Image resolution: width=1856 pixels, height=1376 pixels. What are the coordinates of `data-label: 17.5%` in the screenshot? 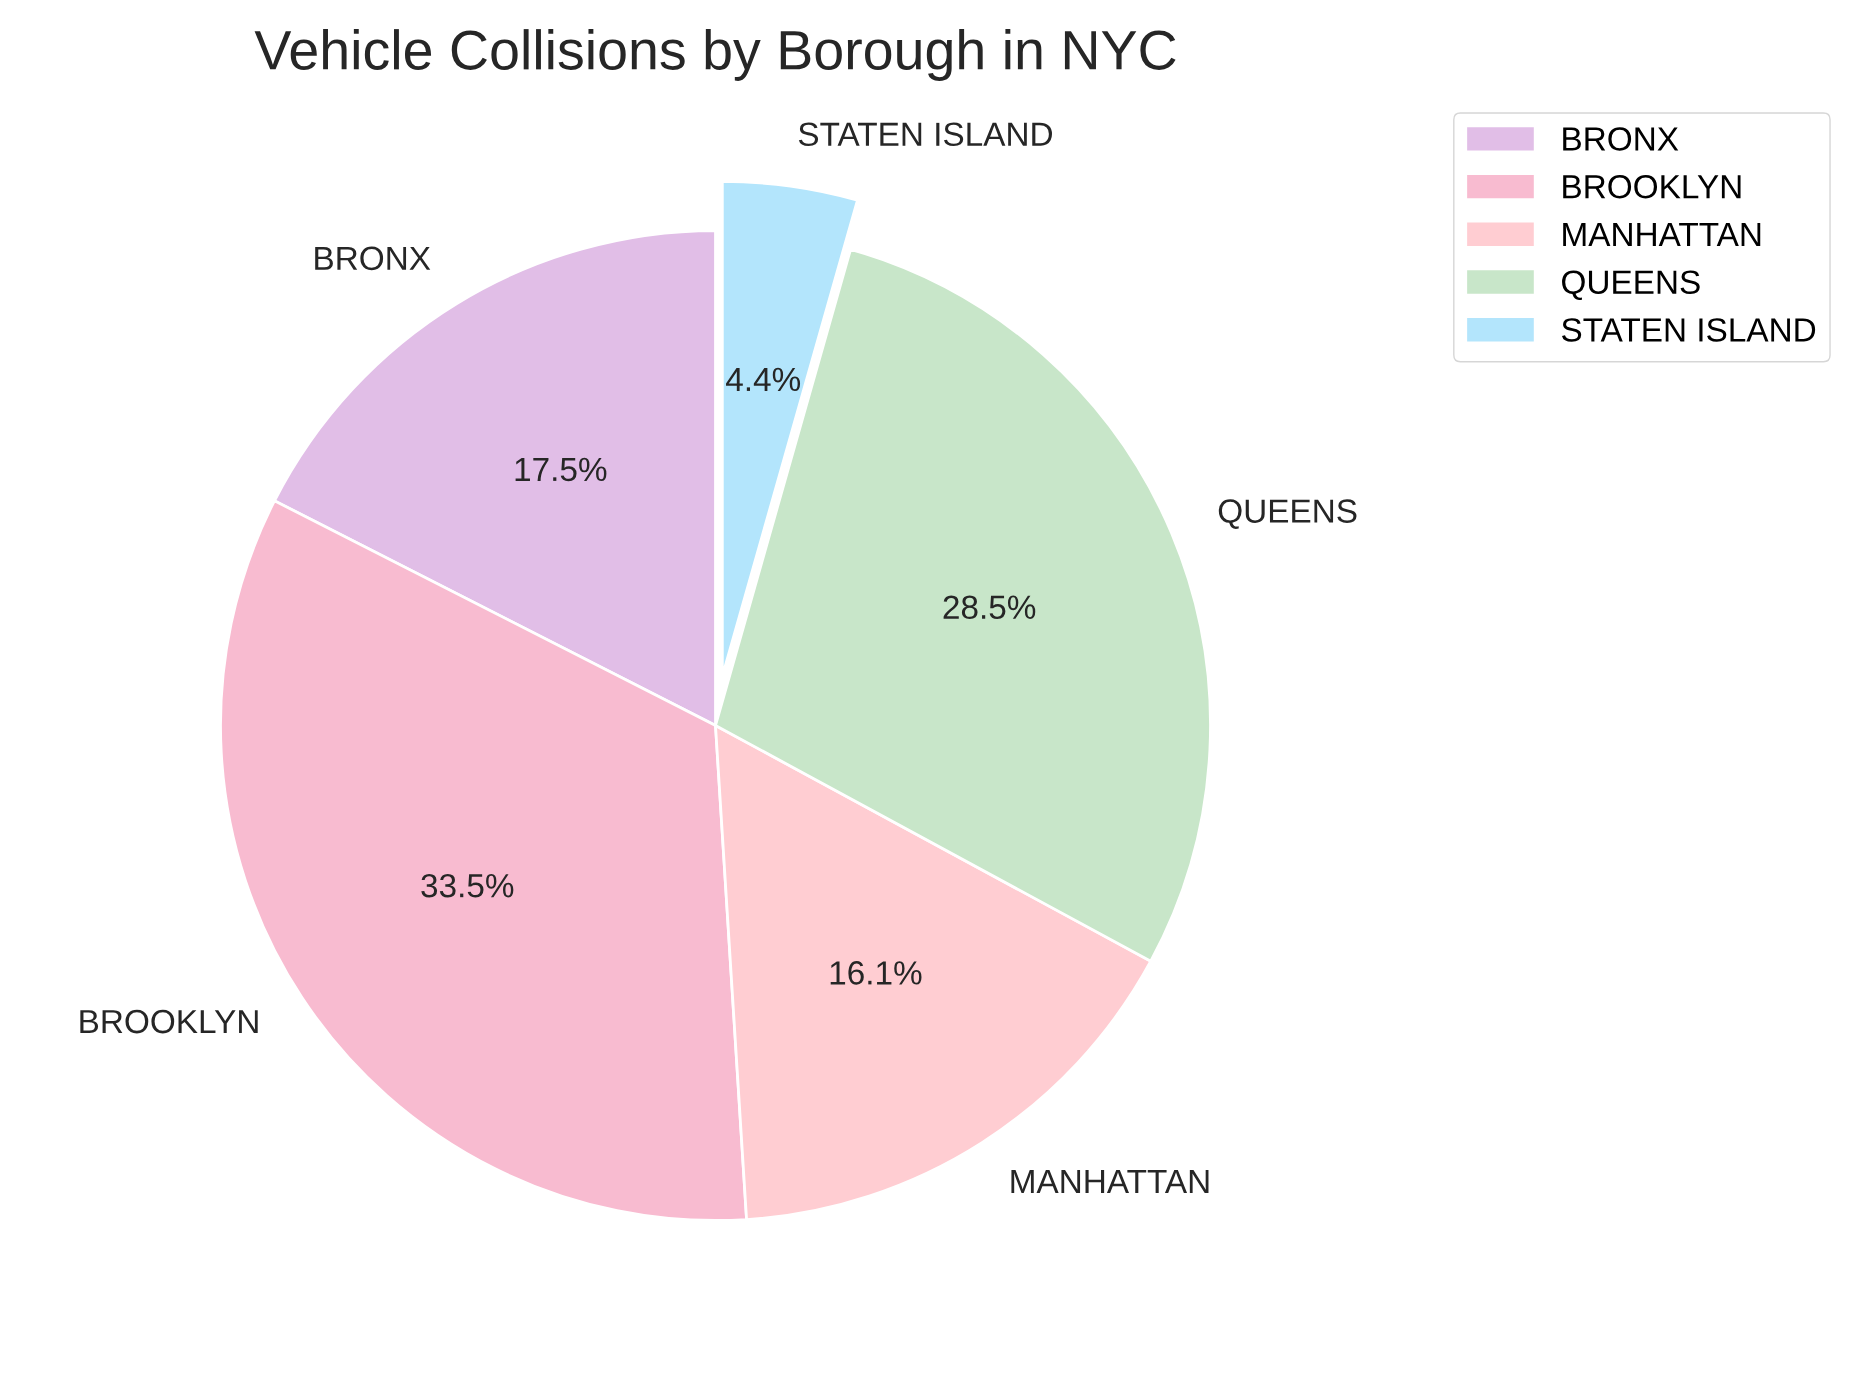 It's located at (561, 469).